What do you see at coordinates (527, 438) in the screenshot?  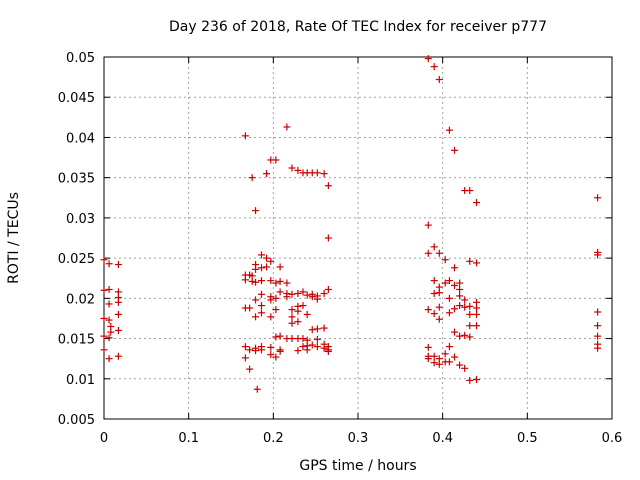 I see `x-tick-label: 0.5` at bounding box center [527, 438].